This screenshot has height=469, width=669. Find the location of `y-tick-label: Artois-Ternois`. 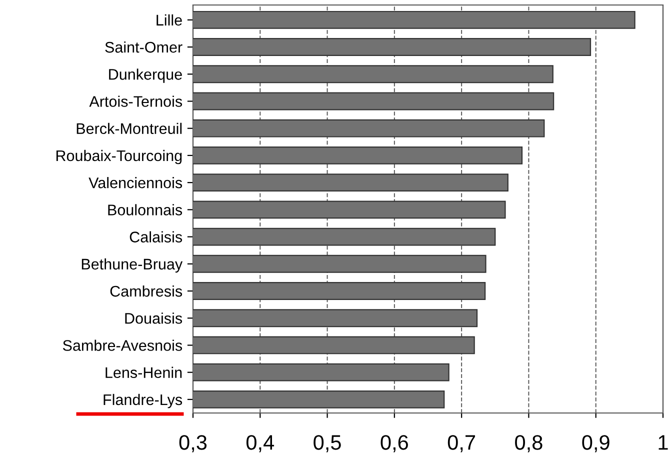

y-tick-label: Artois-Ternois is located at coordinates (135, 101).